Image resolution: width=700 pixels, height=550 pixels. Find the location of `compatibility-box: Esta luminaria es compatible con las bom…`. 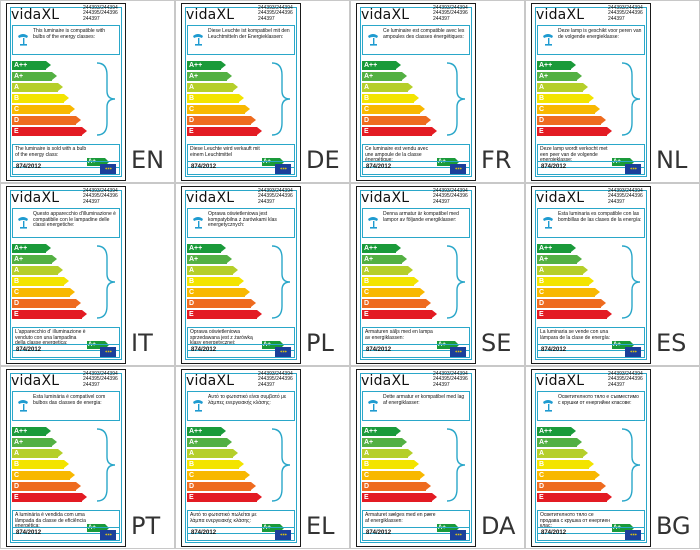

compatibility-box: Esta luminaria es compatible con las bom… is located at coordinates (591, 223).